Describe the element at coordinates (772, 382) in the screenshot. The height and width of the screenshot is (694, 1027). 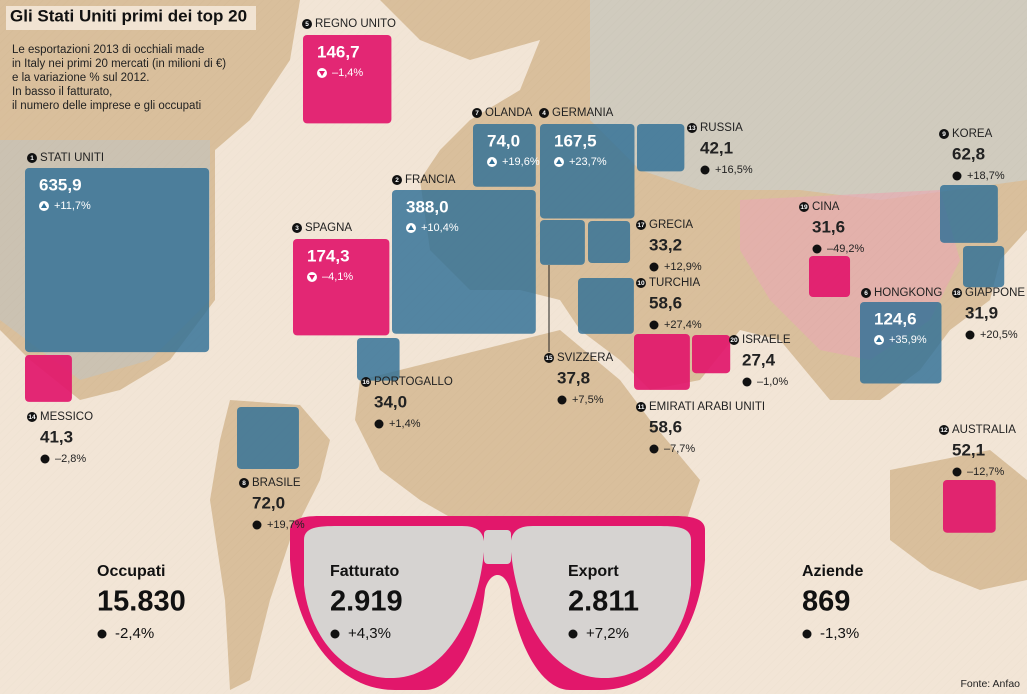
I see `market-change: –1,0%` at that location.